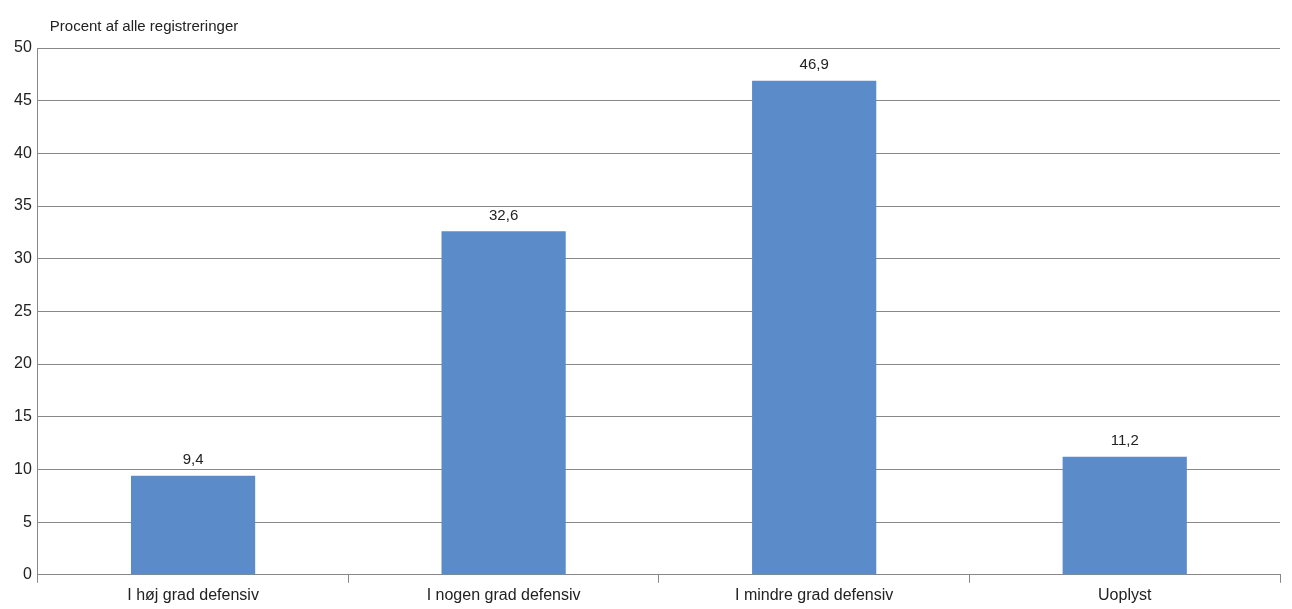 The height and width of the screenshot is (609, 1292). Describe the element at coordinates (193, 594) in the screenshot. I see `x-tick-label: I høj grad defensiv` at that location.